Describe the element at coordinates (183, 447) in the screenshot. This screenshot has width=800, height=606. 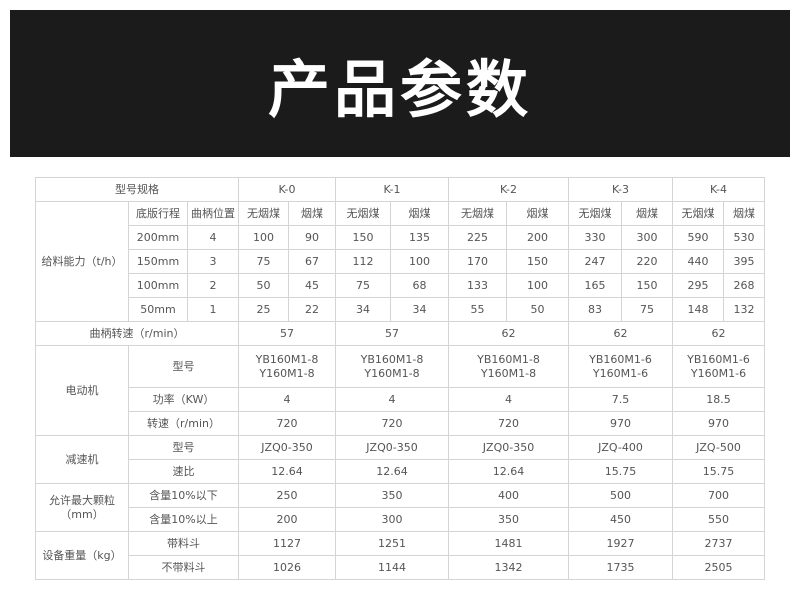
I see `reducer-model-label: 型号` at that location.